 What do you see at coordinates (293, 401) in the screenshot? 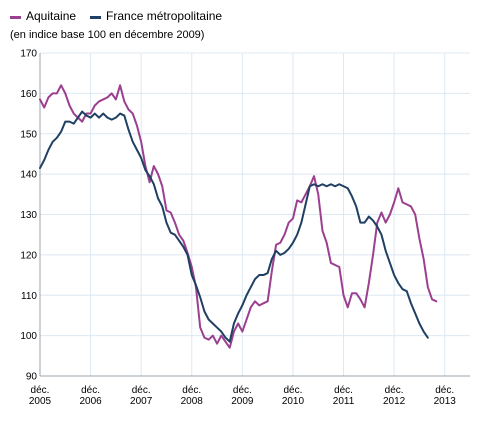
I see `x-tick-label: 2010` at bounding box center [293, 401].